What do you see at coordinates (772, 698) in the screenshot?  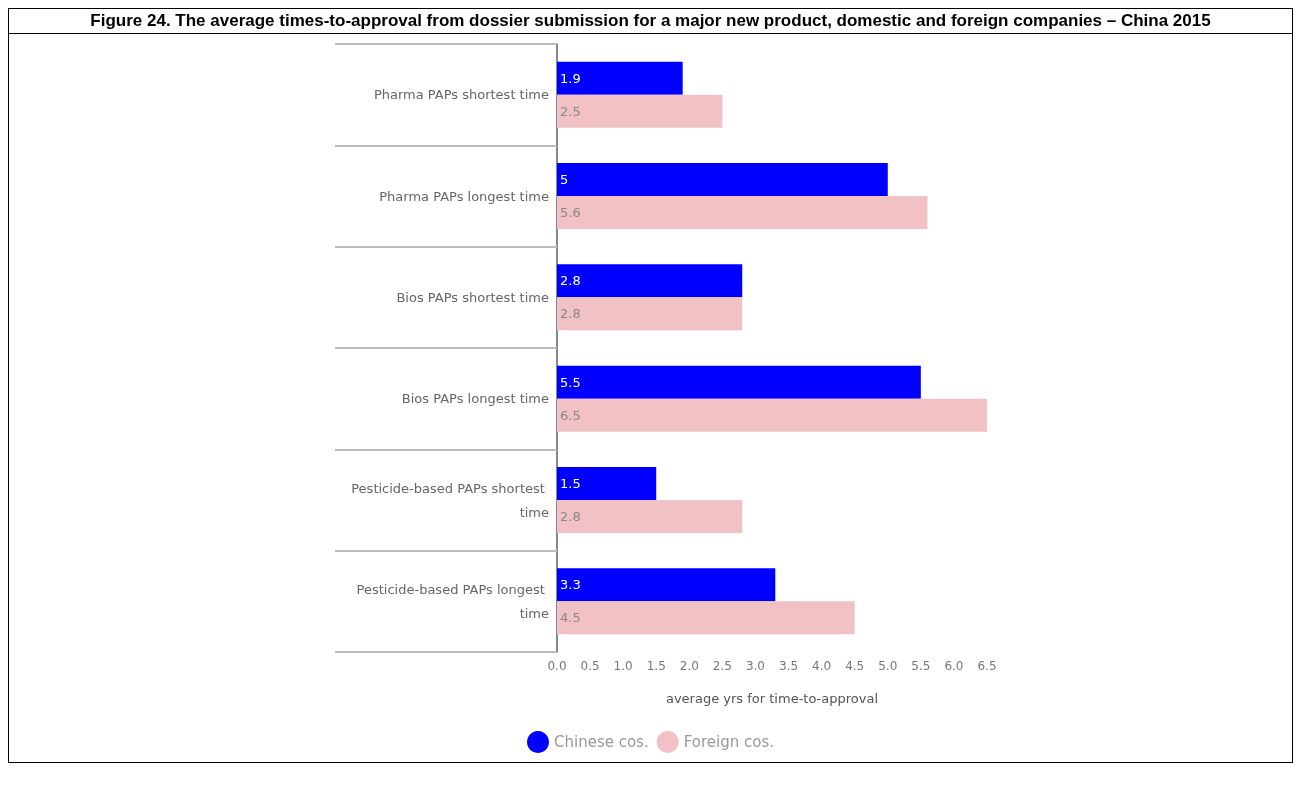 I see `x-axis-title: average yrs for time-to-approval` at bounding box center [772, 698].